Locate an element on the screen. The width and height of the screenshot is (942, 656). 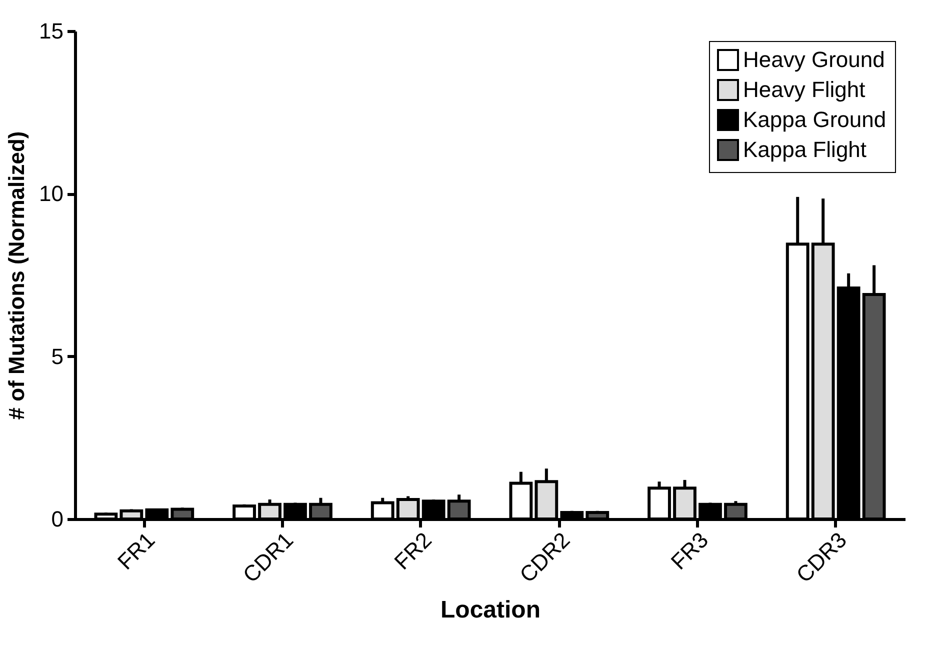
y-tick-label: 5 is located at coordinates (57, 356).